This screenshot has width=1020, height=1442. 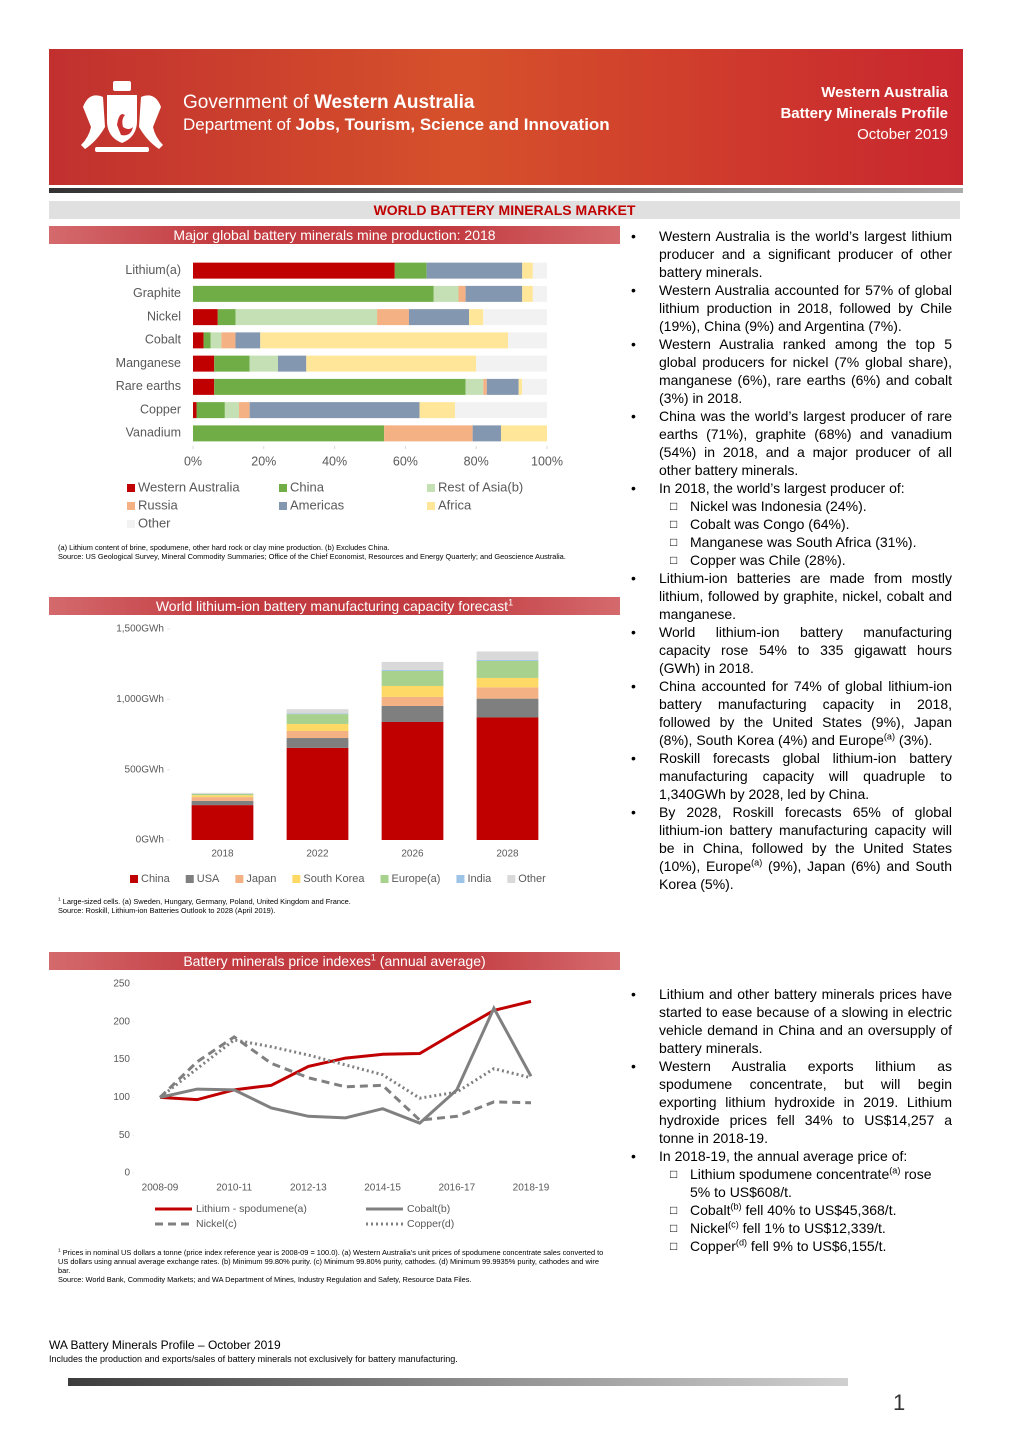 What do you see at coordinates (150, 840) in the screenshot?
I see `y-tick-label: 0GWh` at bounding box center [150, 840].